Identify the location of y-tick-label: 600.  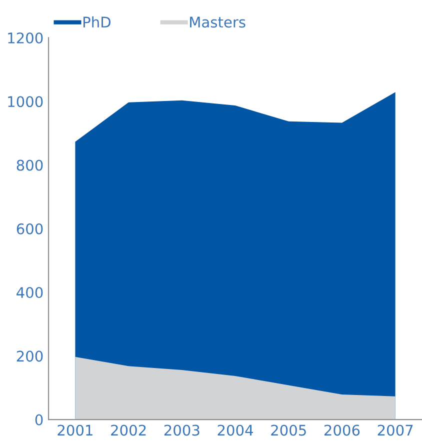
(29, 228).